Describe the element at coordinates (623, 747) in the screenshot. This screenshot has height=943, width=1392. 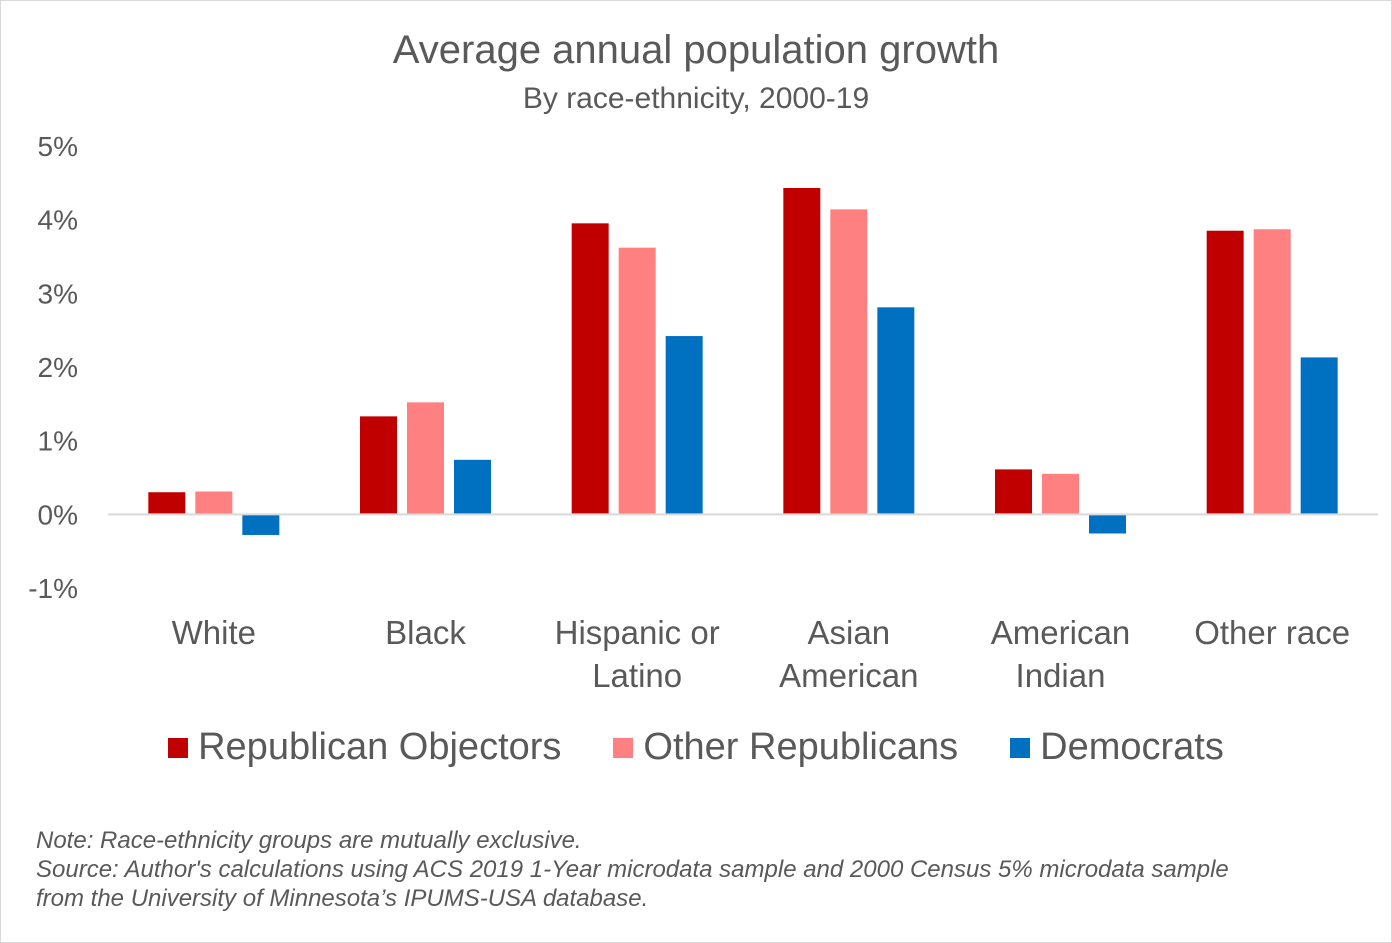
I see `legend-swatch-other-republicans` at that location.